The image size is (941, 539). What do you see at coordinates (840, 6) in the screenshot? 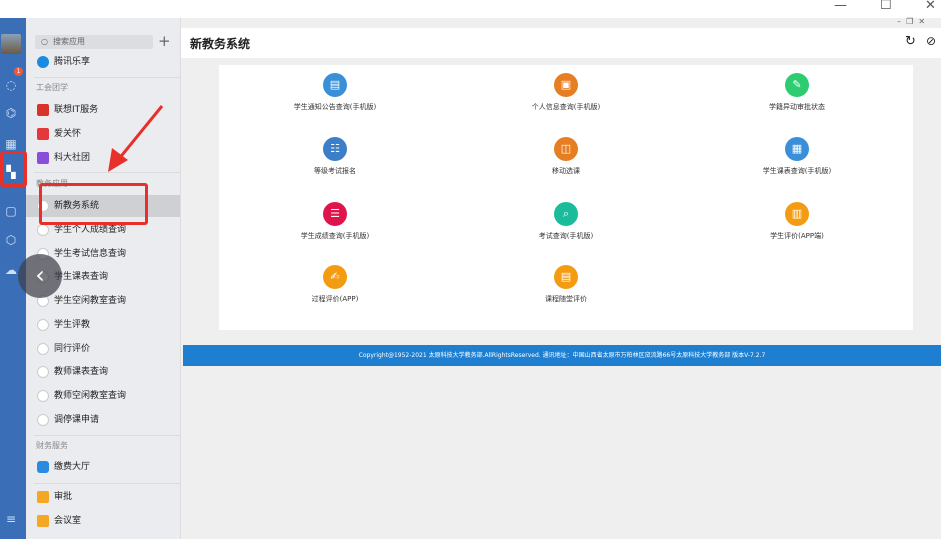
I see `minimize-button: —` at bounding box center [840, 6].